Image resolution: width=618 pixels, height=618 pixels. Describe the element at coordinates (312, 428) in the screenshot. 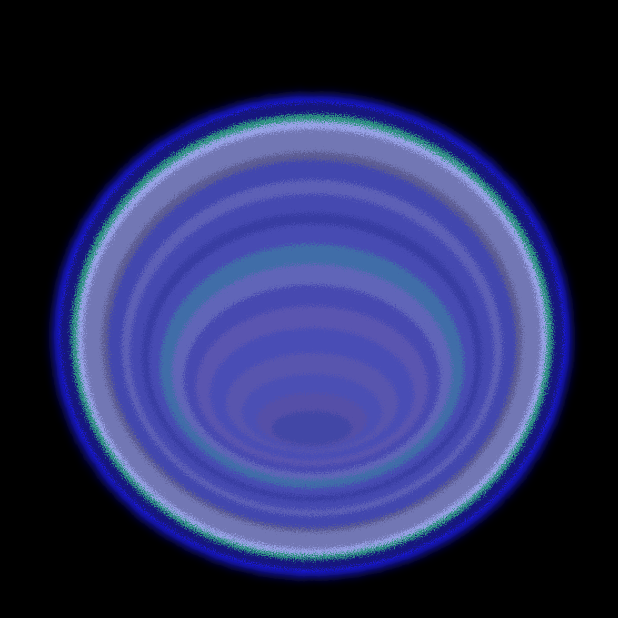

I see `planet-band-core-dark` at that location.